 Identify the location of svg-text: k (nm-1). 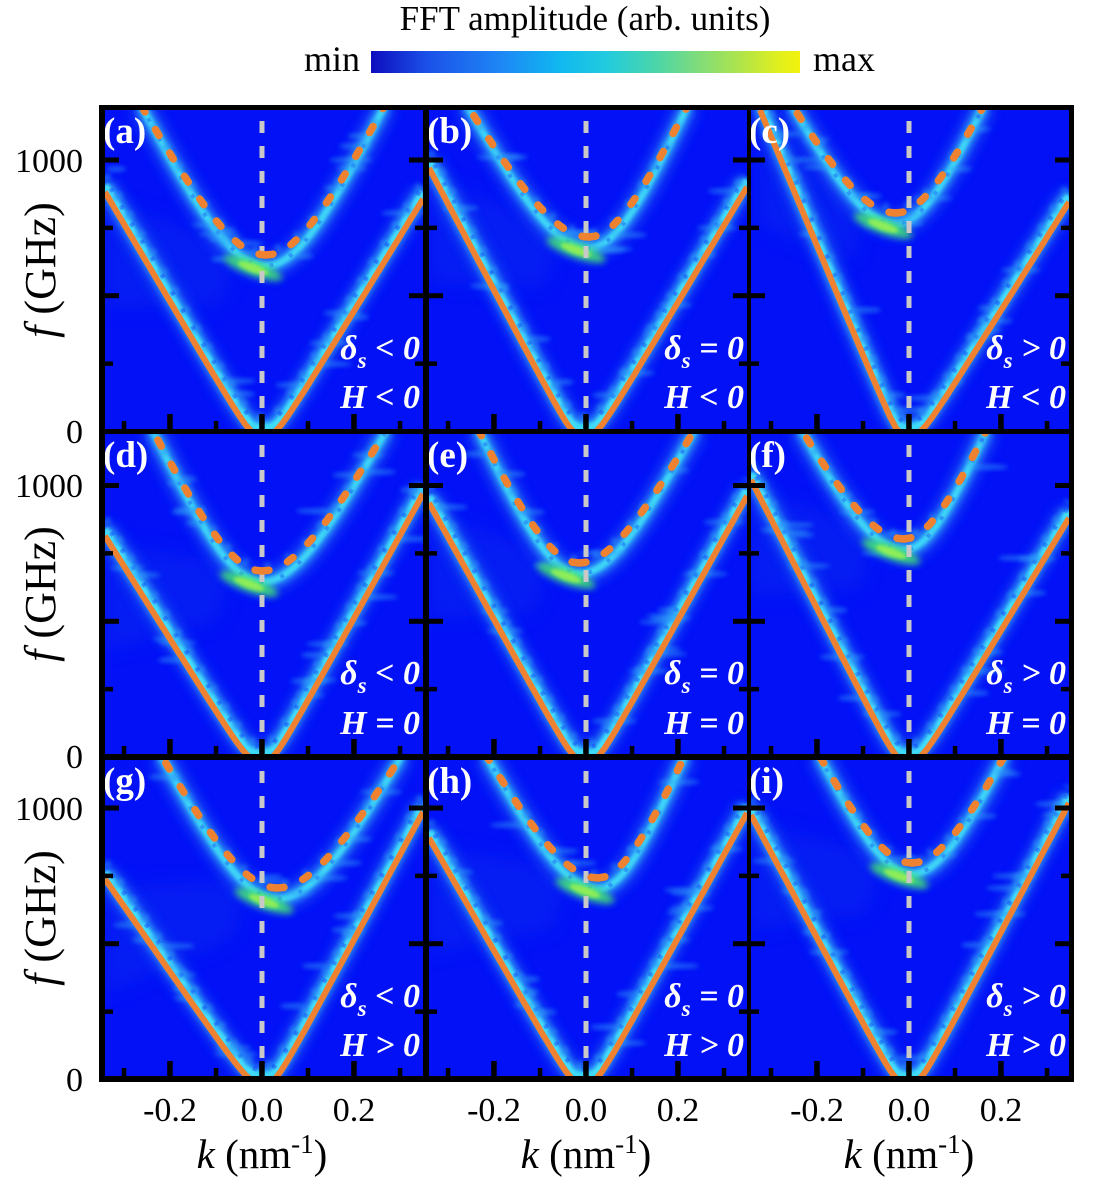
(909, 1153).